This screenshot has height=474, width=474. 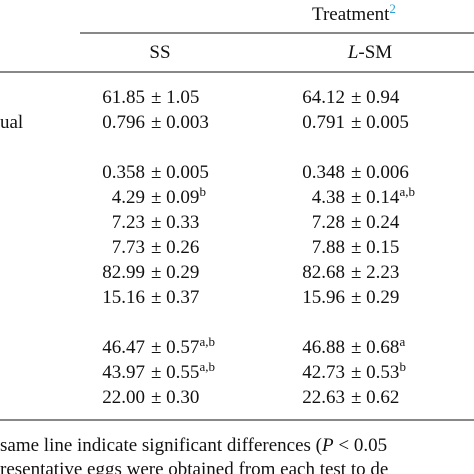 I want to click on cell-sd-value: ± 0.006, so click(x=380, y=172).